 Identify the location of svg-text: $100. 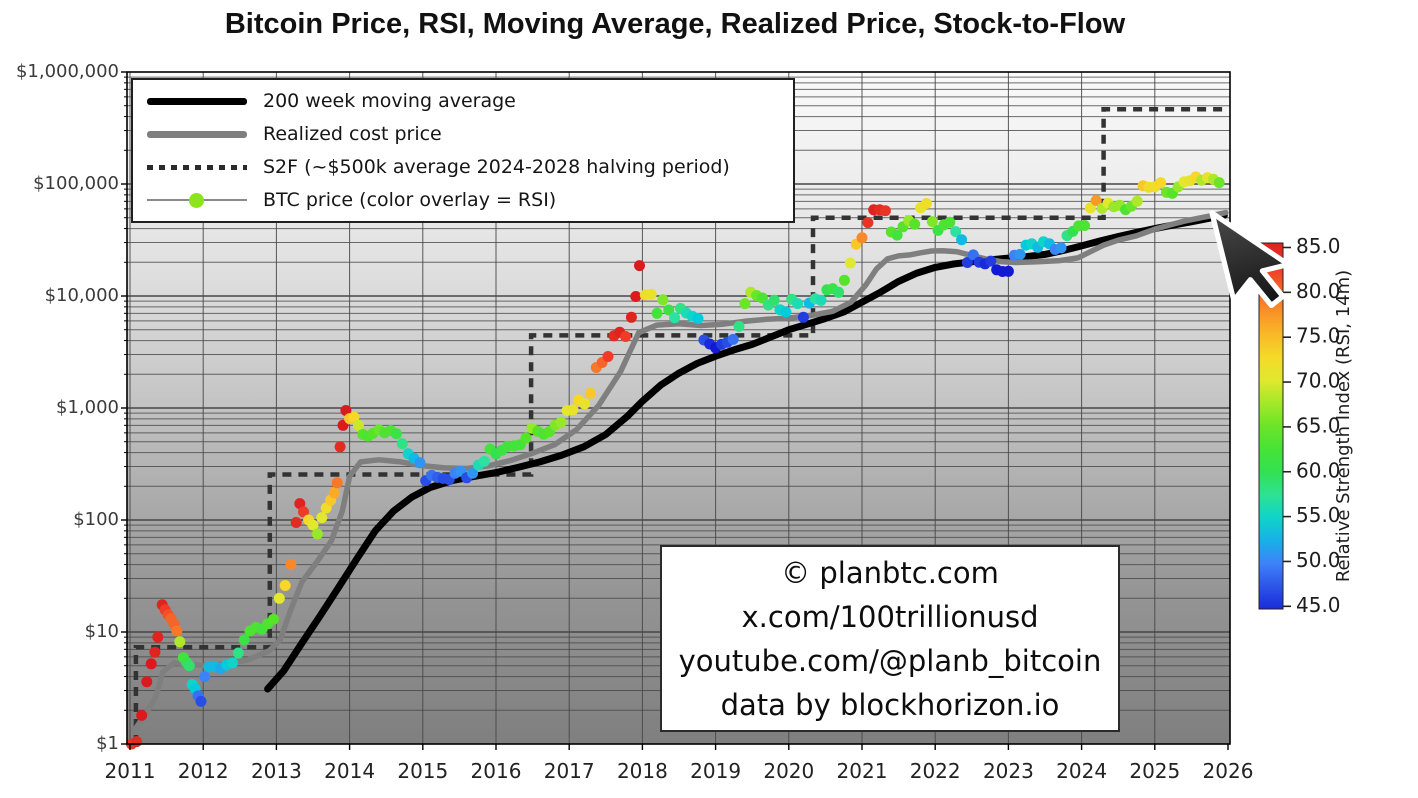
(96, 519).